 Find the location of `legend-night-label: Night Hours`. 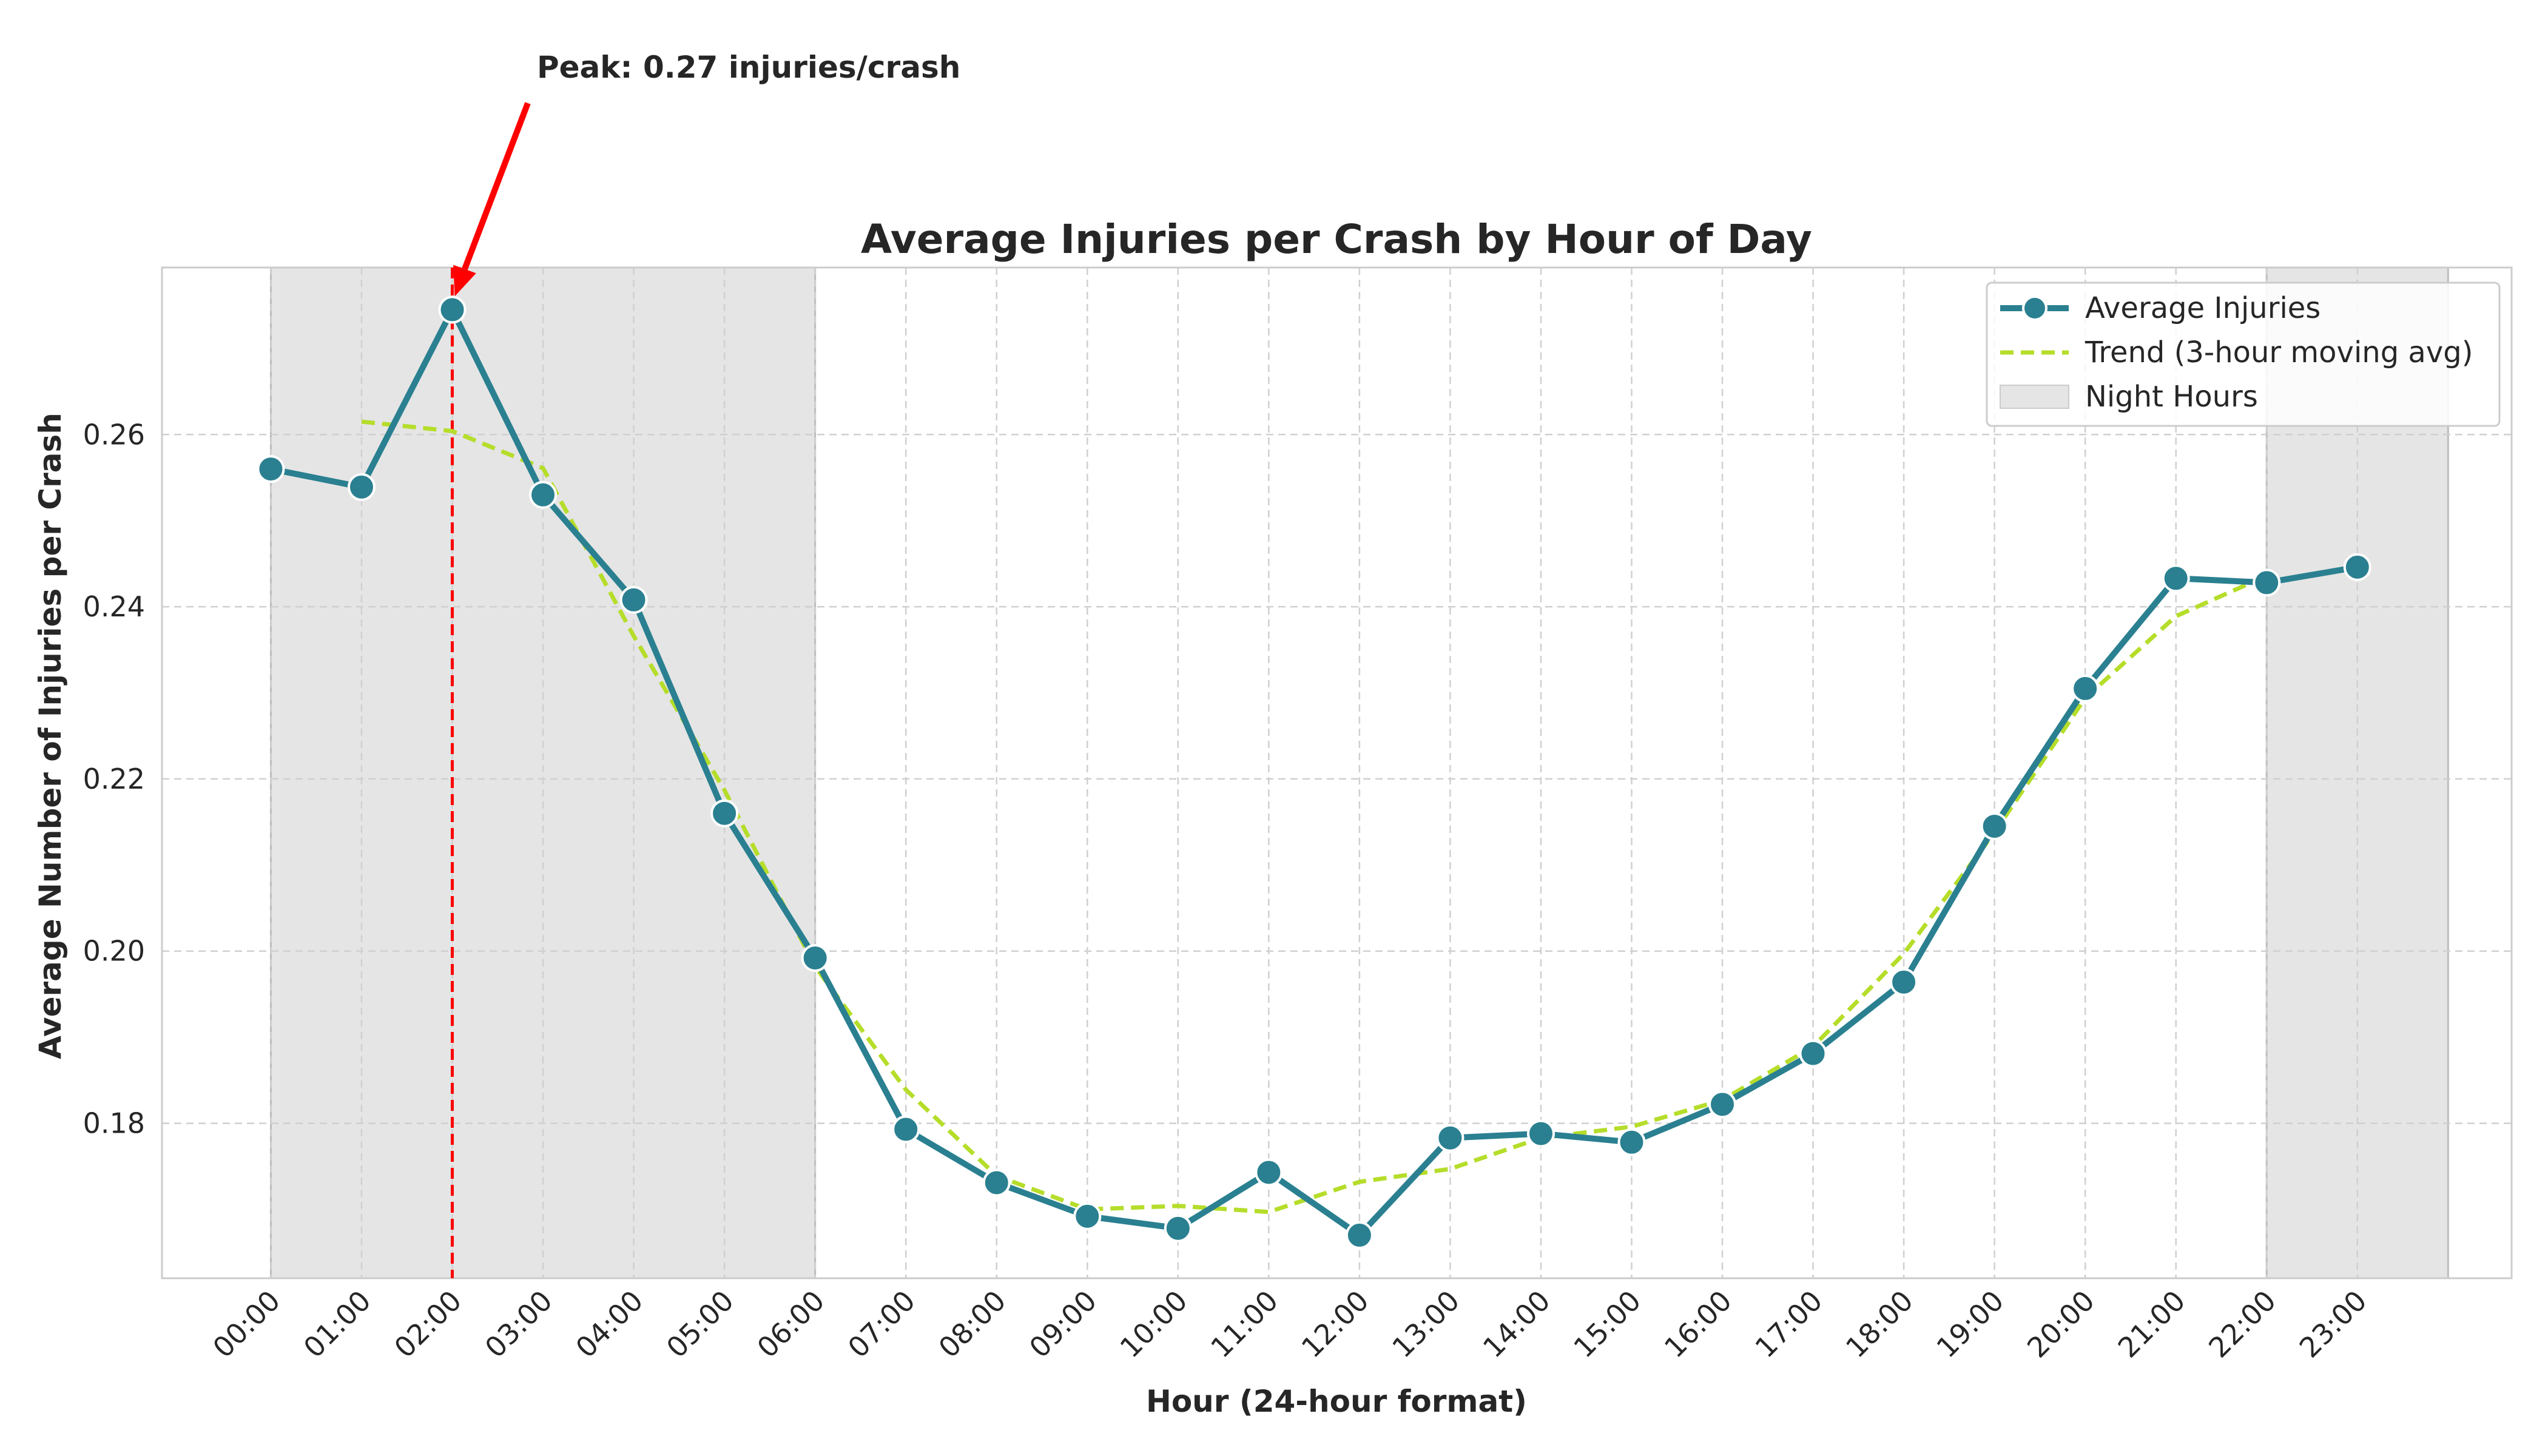

legend-night-label: Night Hours is located at coordinates (2171, 397).